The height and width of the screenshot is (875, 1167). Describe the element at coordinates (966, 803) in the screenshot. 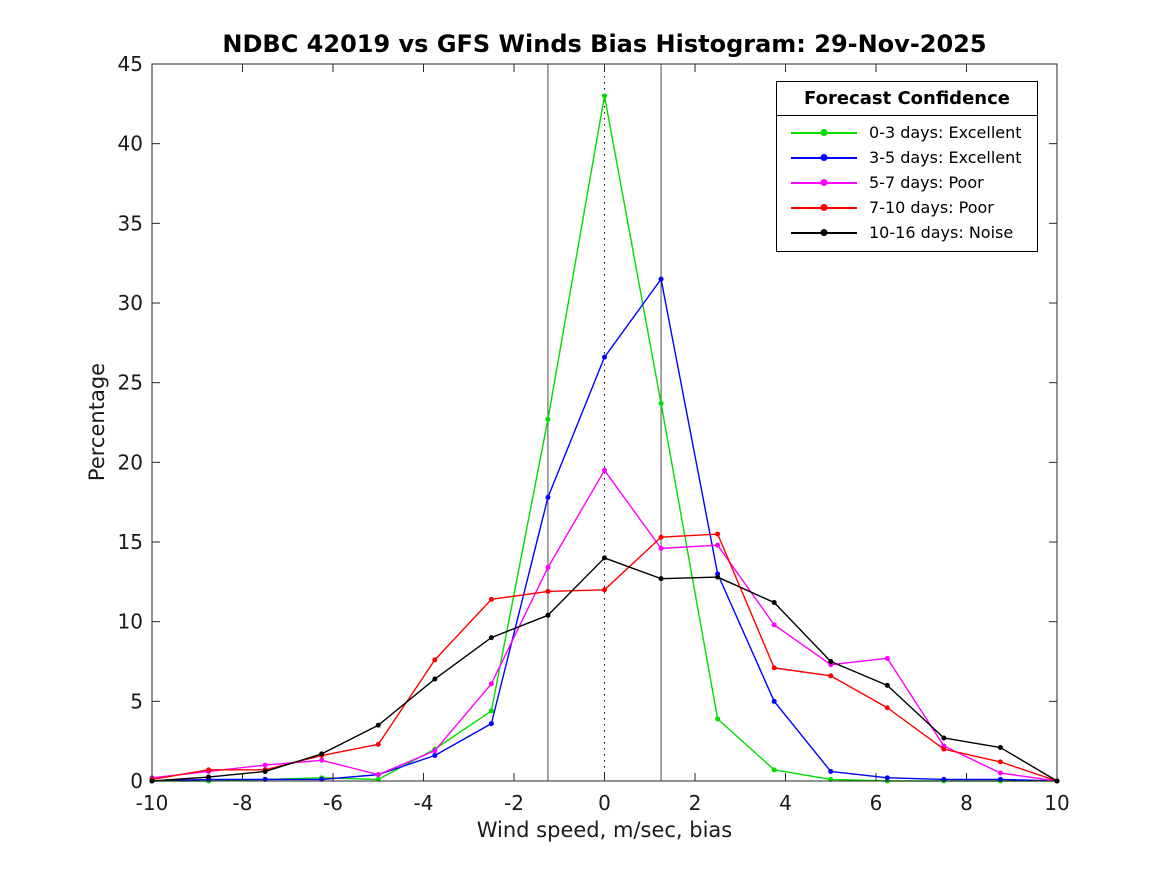

I see `x-tick-label: 8` at that location.